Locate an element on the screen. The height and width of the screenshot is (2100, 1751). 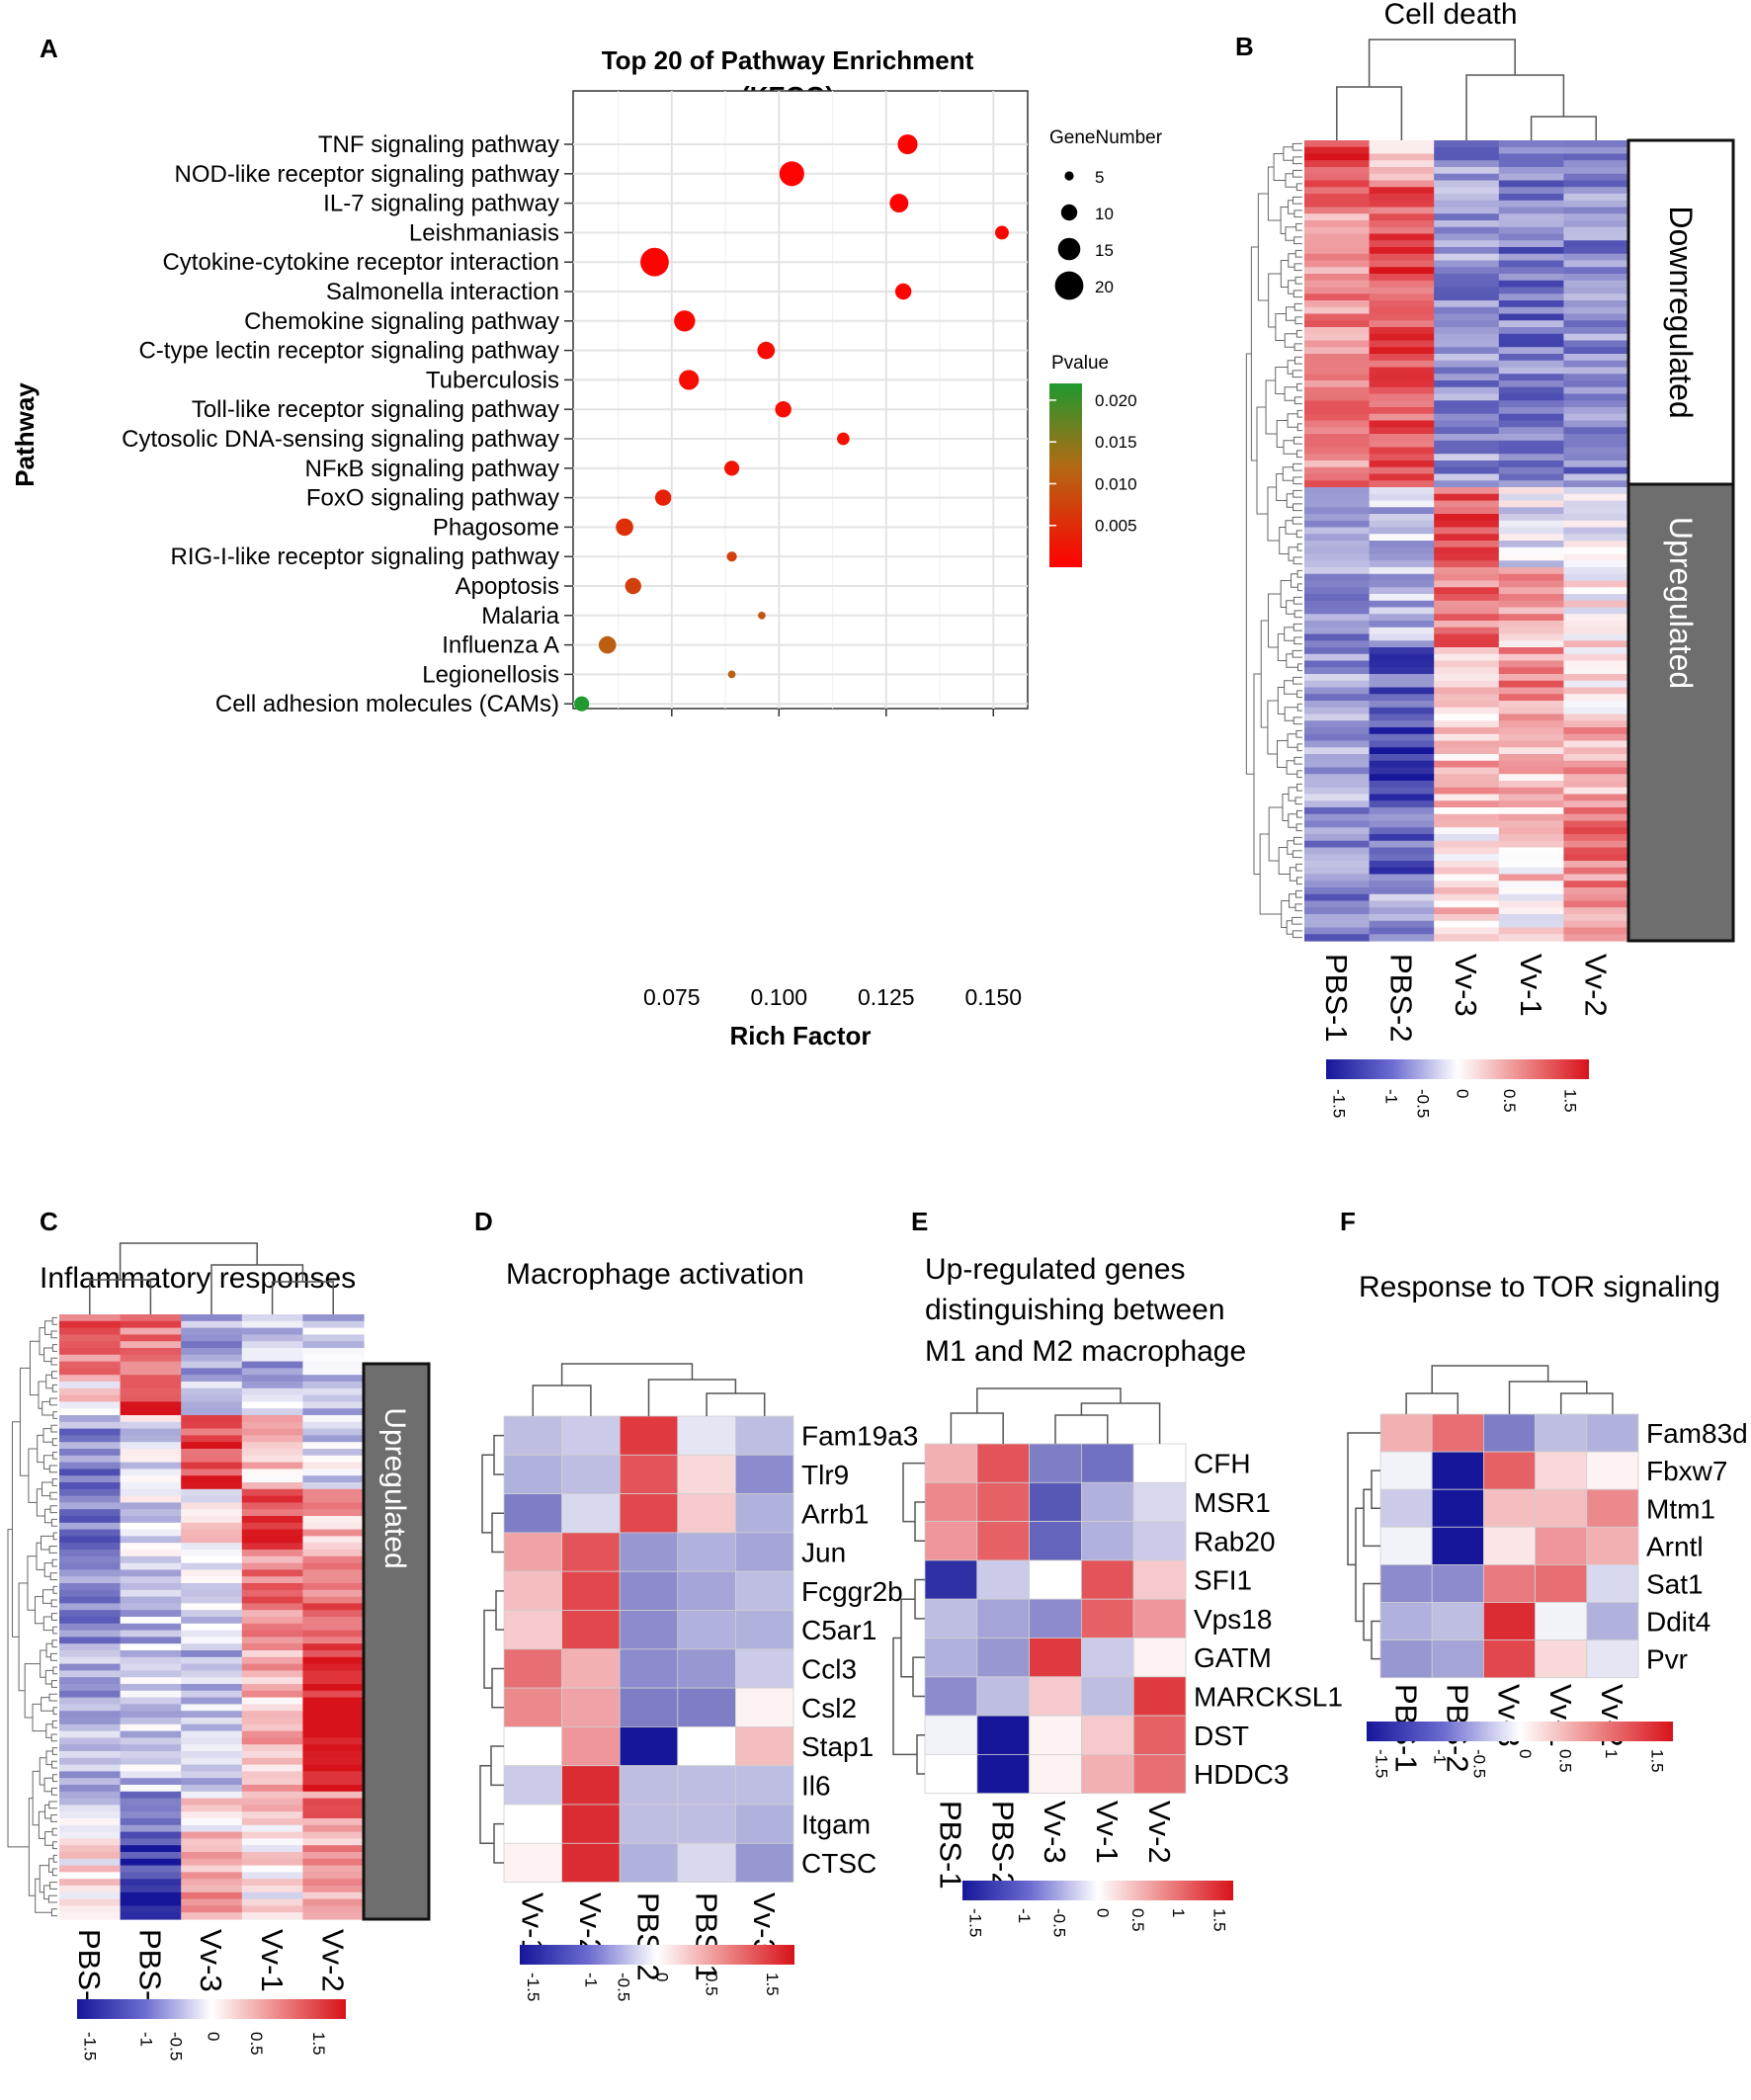
size-legend-label: 15 is located at coordinates (1104, 250).